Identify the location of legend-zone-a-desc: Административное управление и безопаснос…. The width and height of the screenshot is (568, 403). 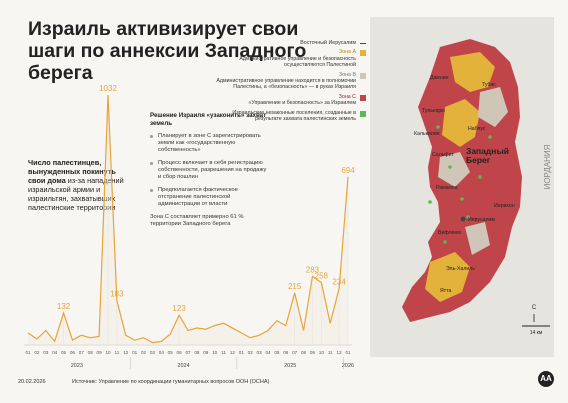
(297, 62).